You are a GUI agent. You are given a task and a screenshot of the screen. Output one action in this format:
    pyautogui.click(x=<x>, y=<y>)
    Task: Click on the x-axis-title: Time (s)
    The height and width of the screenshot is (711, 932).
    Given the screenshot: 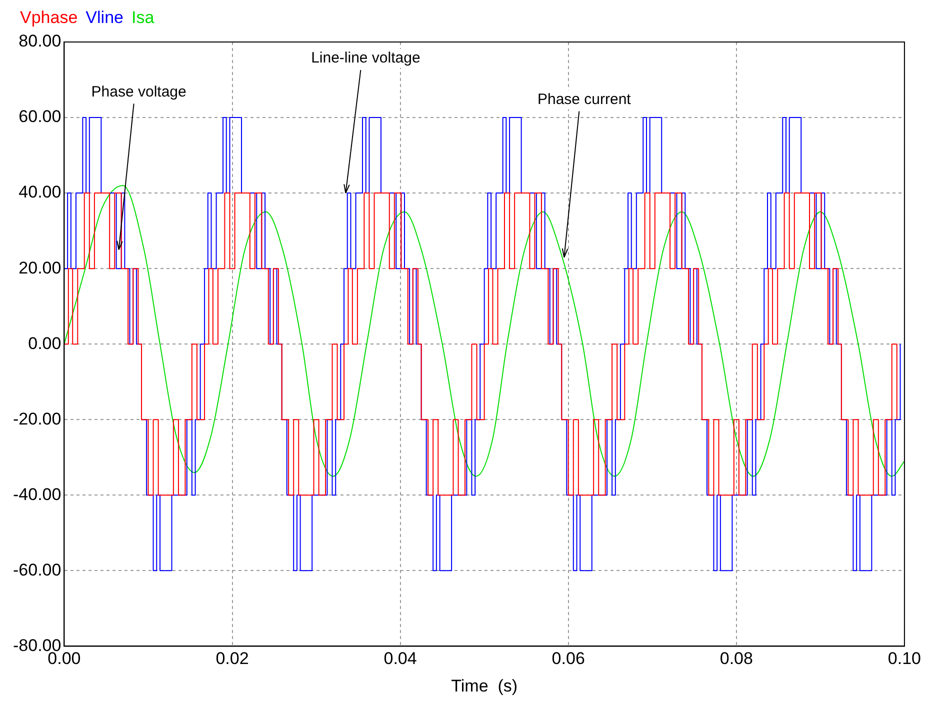 What is the action you would take?
    pyautogui.click(x=484, y=686)
    